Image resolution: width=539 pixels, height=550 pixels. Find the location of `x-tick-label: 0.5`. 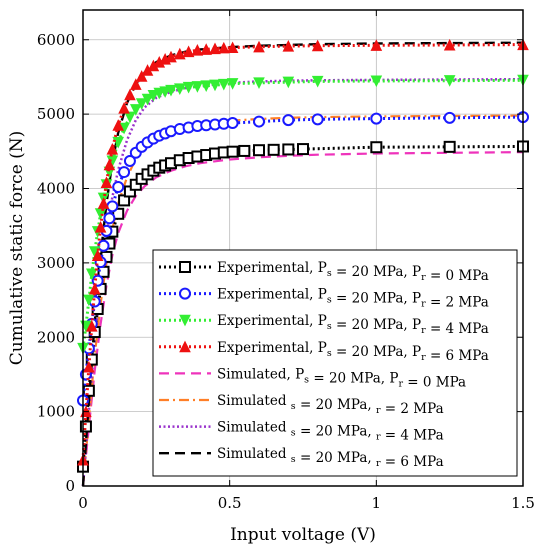

x-tick-label: 0.5 is located at coordinates (230, 503).